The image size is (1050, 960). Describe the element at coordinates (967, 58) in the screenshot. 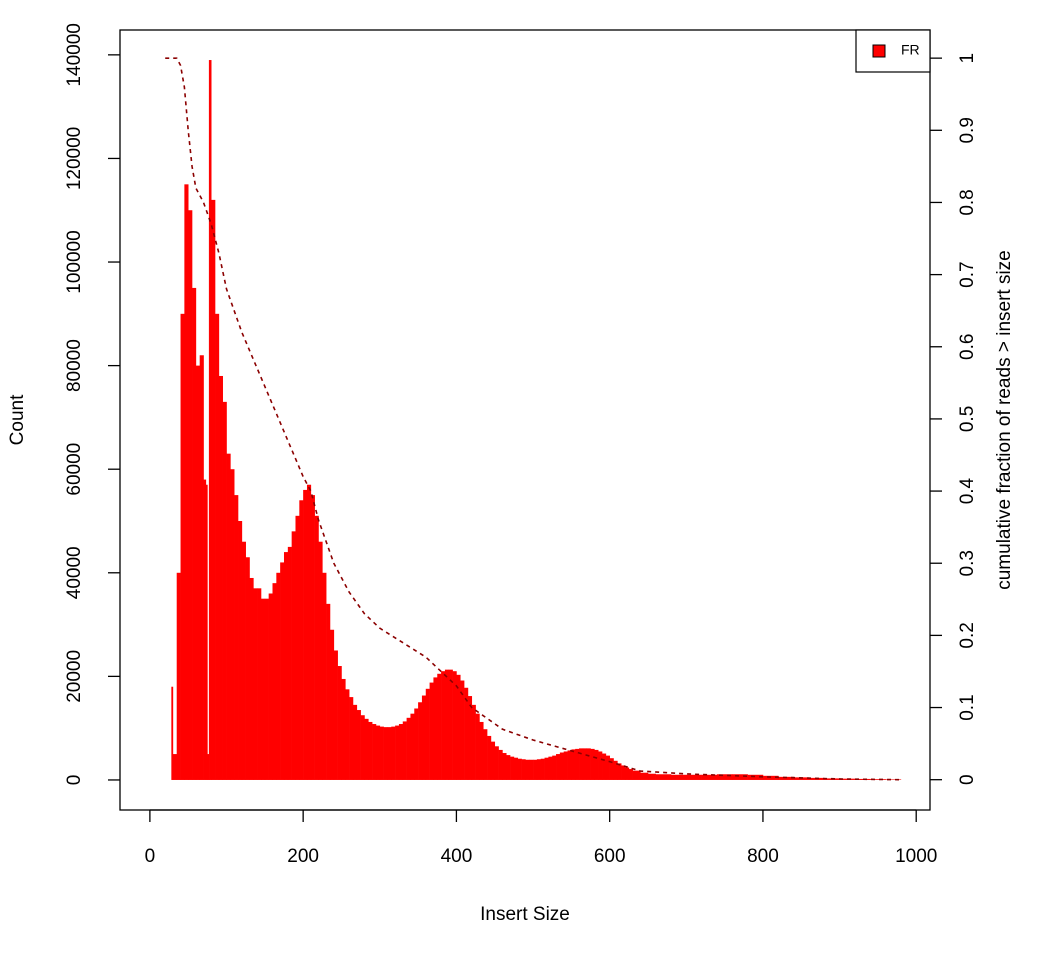

I see `y2-tick-label: 1` at that location.